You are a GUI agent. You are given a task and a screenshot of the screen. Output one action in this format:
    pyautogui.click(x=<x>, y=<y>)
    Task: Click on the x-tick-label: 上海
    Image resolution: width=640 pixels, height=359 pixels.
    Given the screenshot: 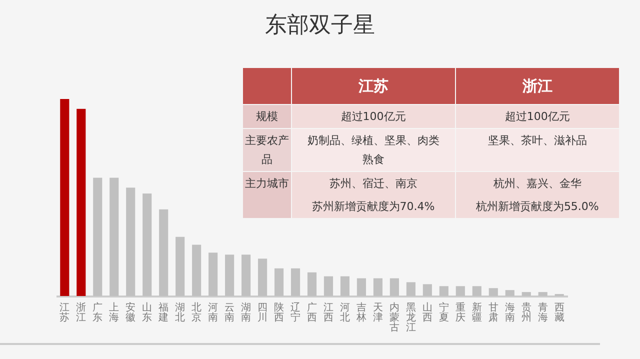 What is the action you would take?
    pyautogui.click(x=114, y=313)
    